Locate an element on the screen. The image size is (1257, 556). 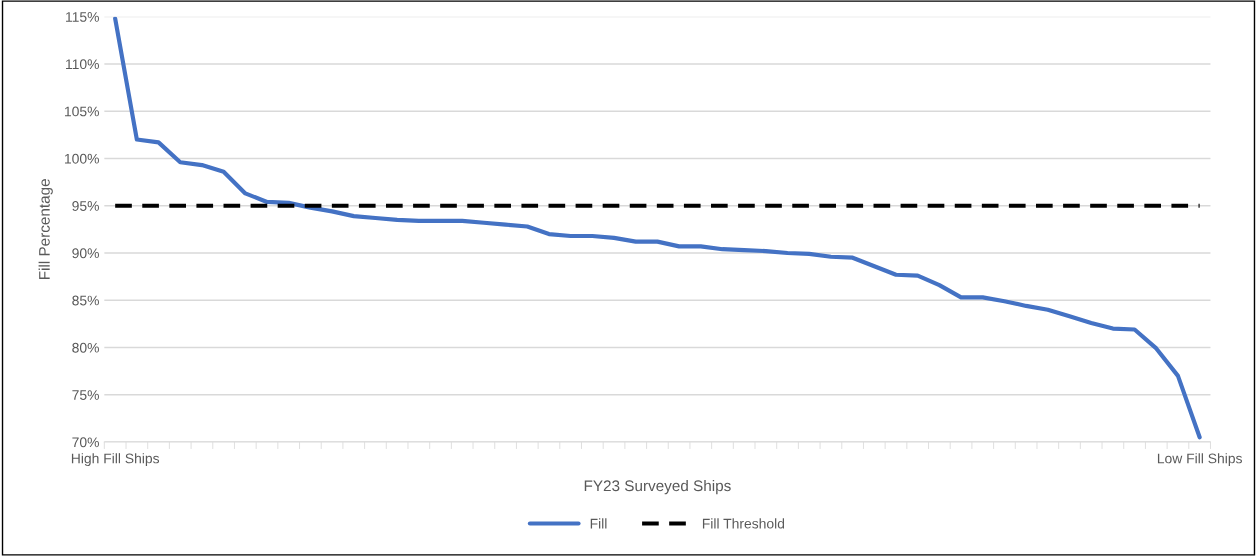
y-tick-label: 105% is located at coordinates (82, 111).